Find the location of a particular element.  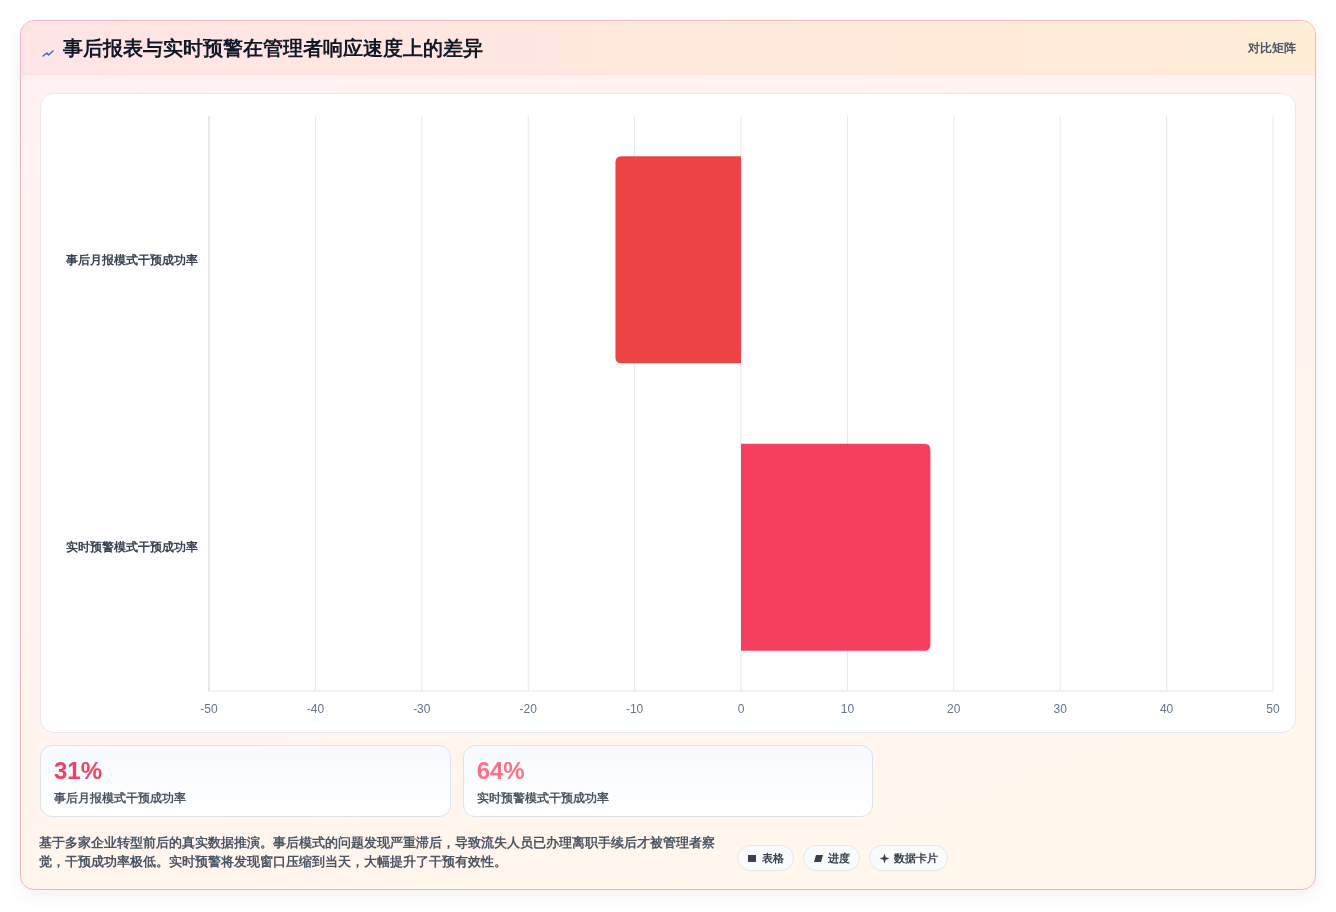

x-tick-label: -40 is located at coordinates (315, 709).